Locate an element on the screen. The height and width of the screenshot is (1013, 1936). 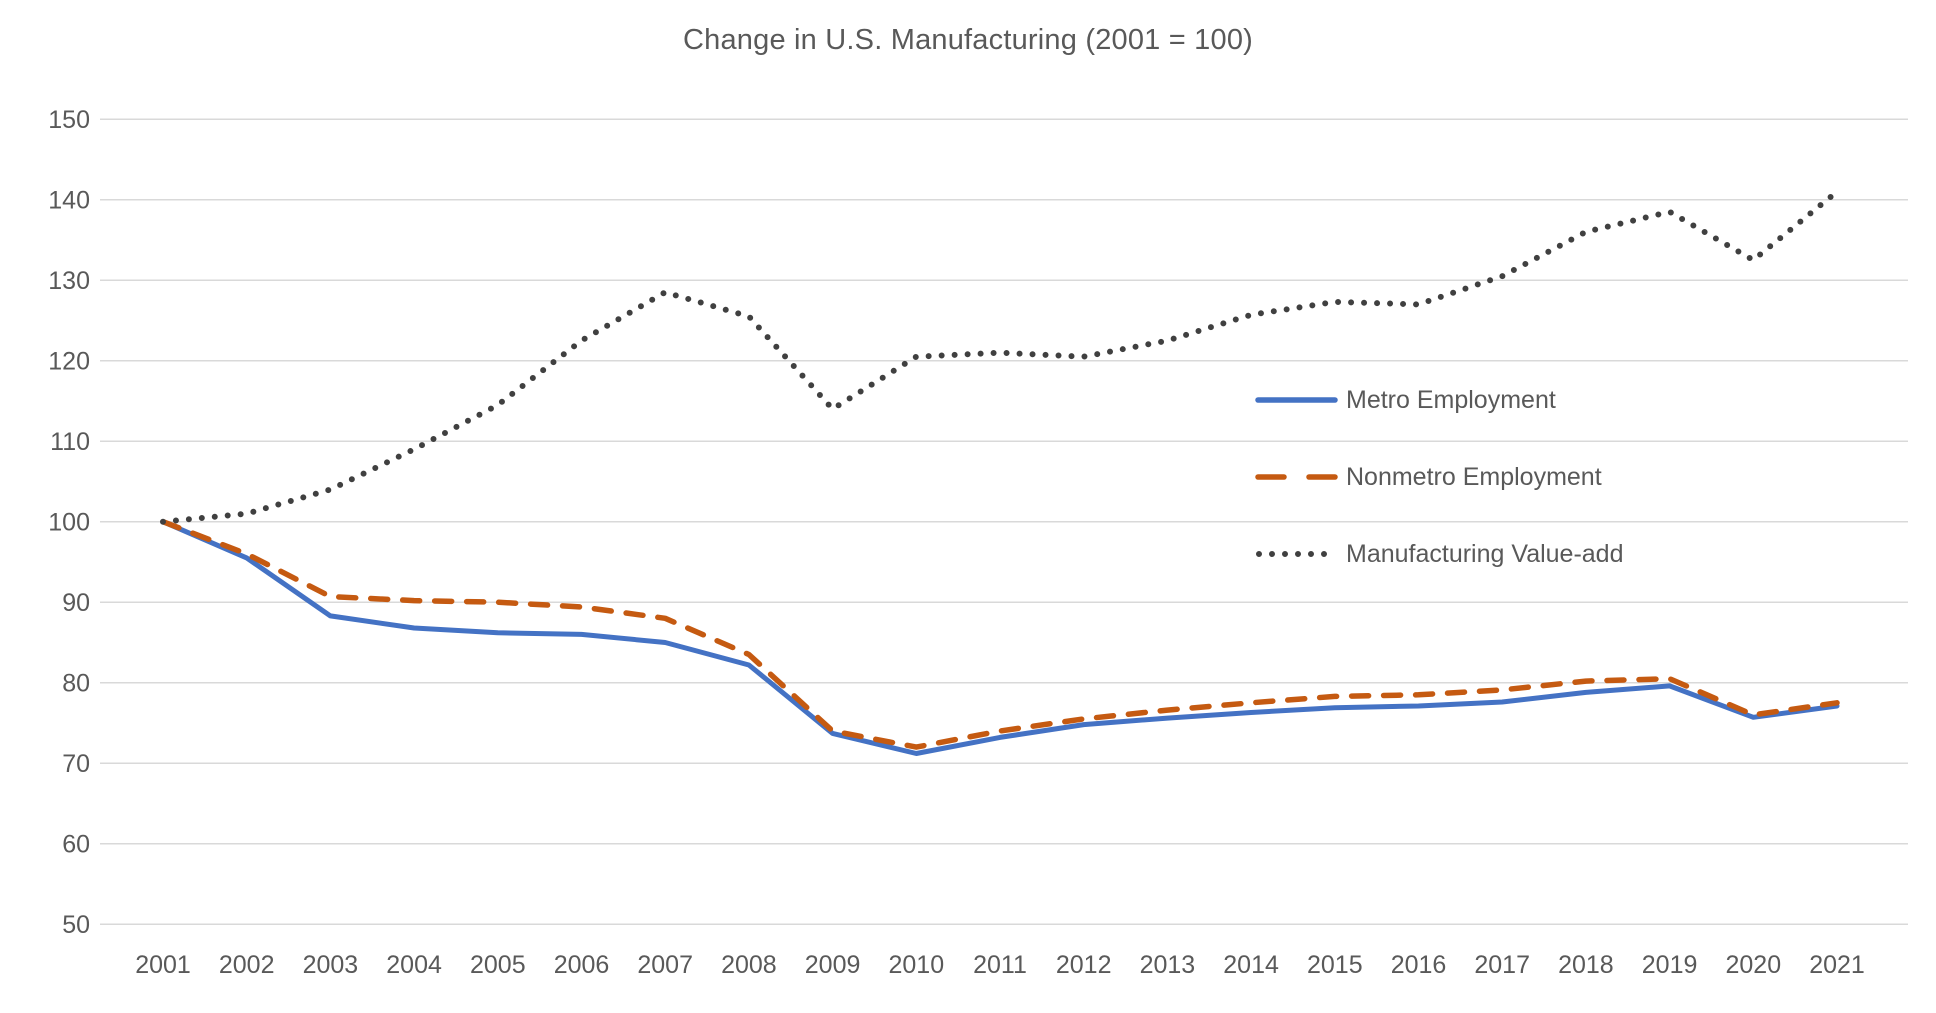
x-axis-tick-label: 2006 is located at coordinates (582, 965).